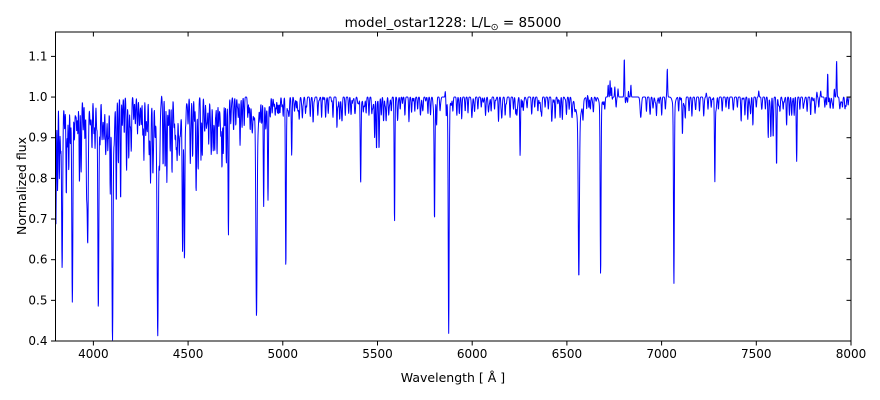 The height and width of the screenshot is (400, 880). What do you see at coordinates (472, 354) in the screenshot?
I see `x-tick-label: 6000` at bounding box center [472, 354].